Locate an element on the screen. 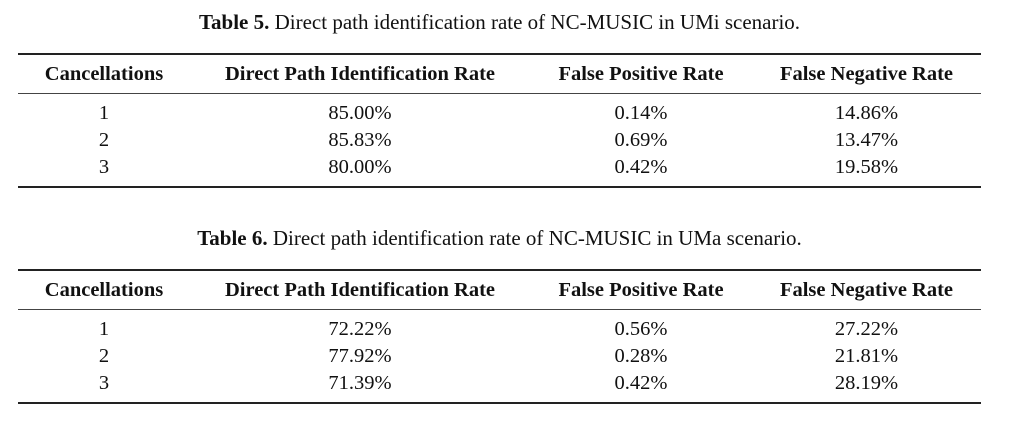 This screenshot has height=424, width=1019. cell-direct-path-rate: 77.92% is located at coordinates (360, 356).